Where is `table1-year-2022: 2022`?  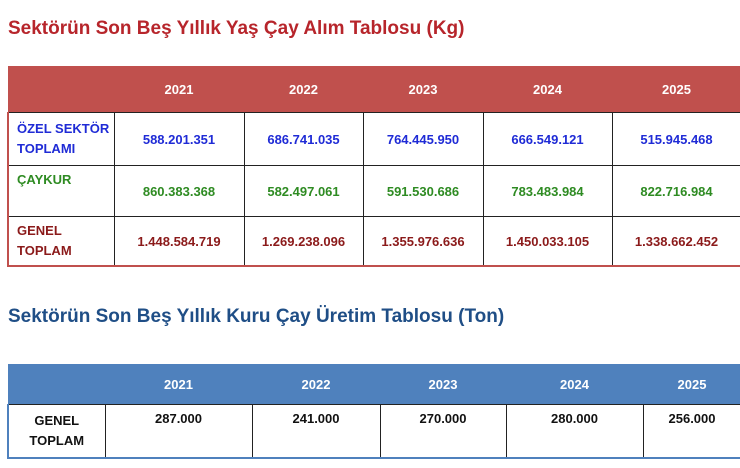
table1-year-2022: 2022 is located at coordinates (303, 89).